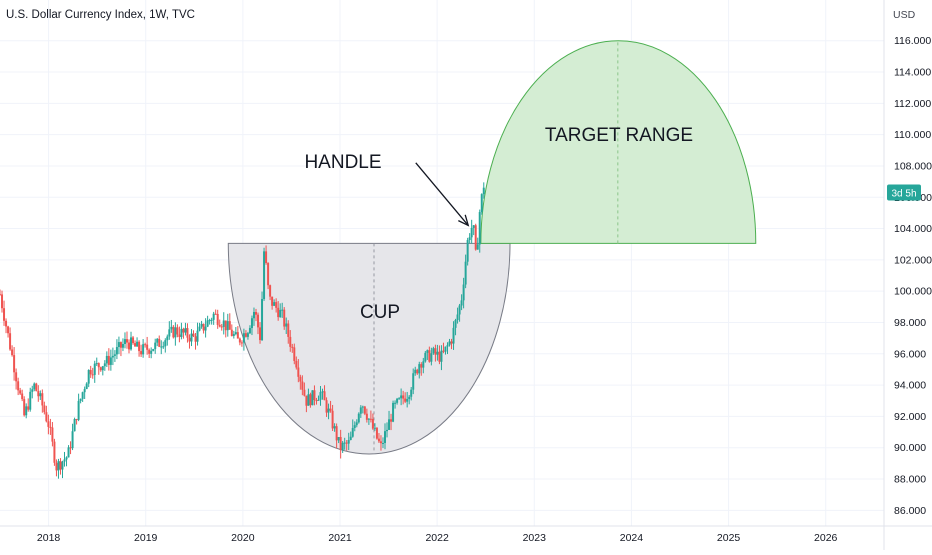  What do you see at coordinates (342, 162) in the screenshot?
I see `handle-label: HANDLE` at bounding box center [342, 162].